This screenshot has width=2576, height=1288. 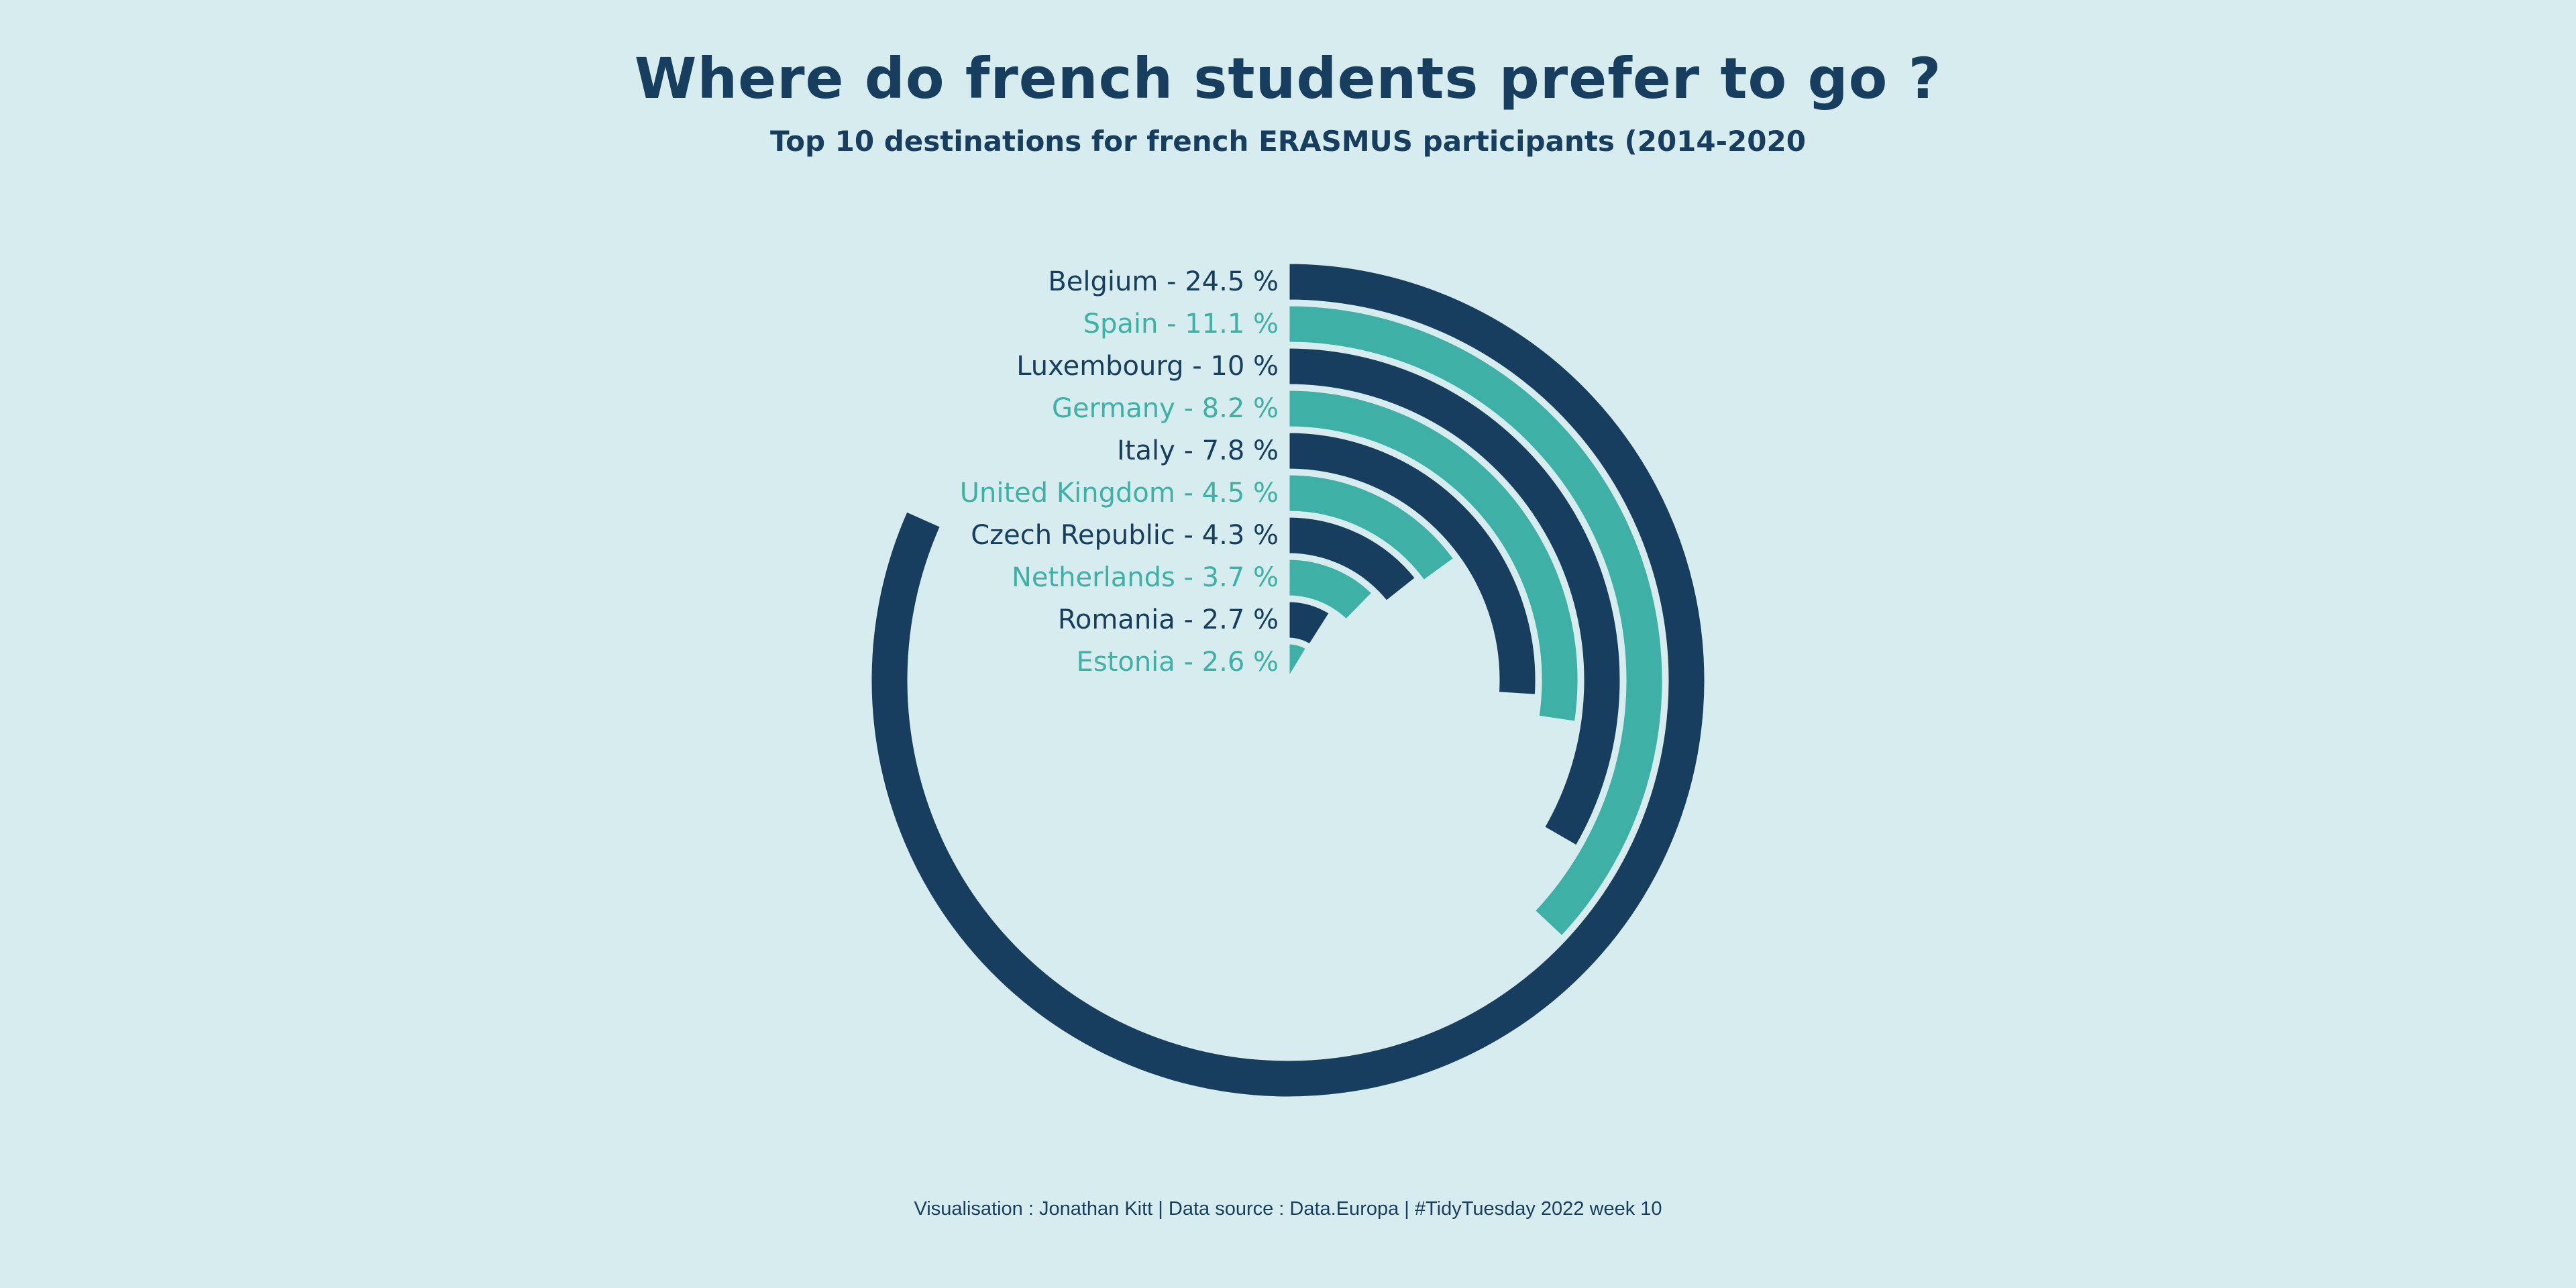 What do you see at coordinates (1298, 663) in the screenshot?
I see `bar-estonia` at bounding box center [1298, 663].